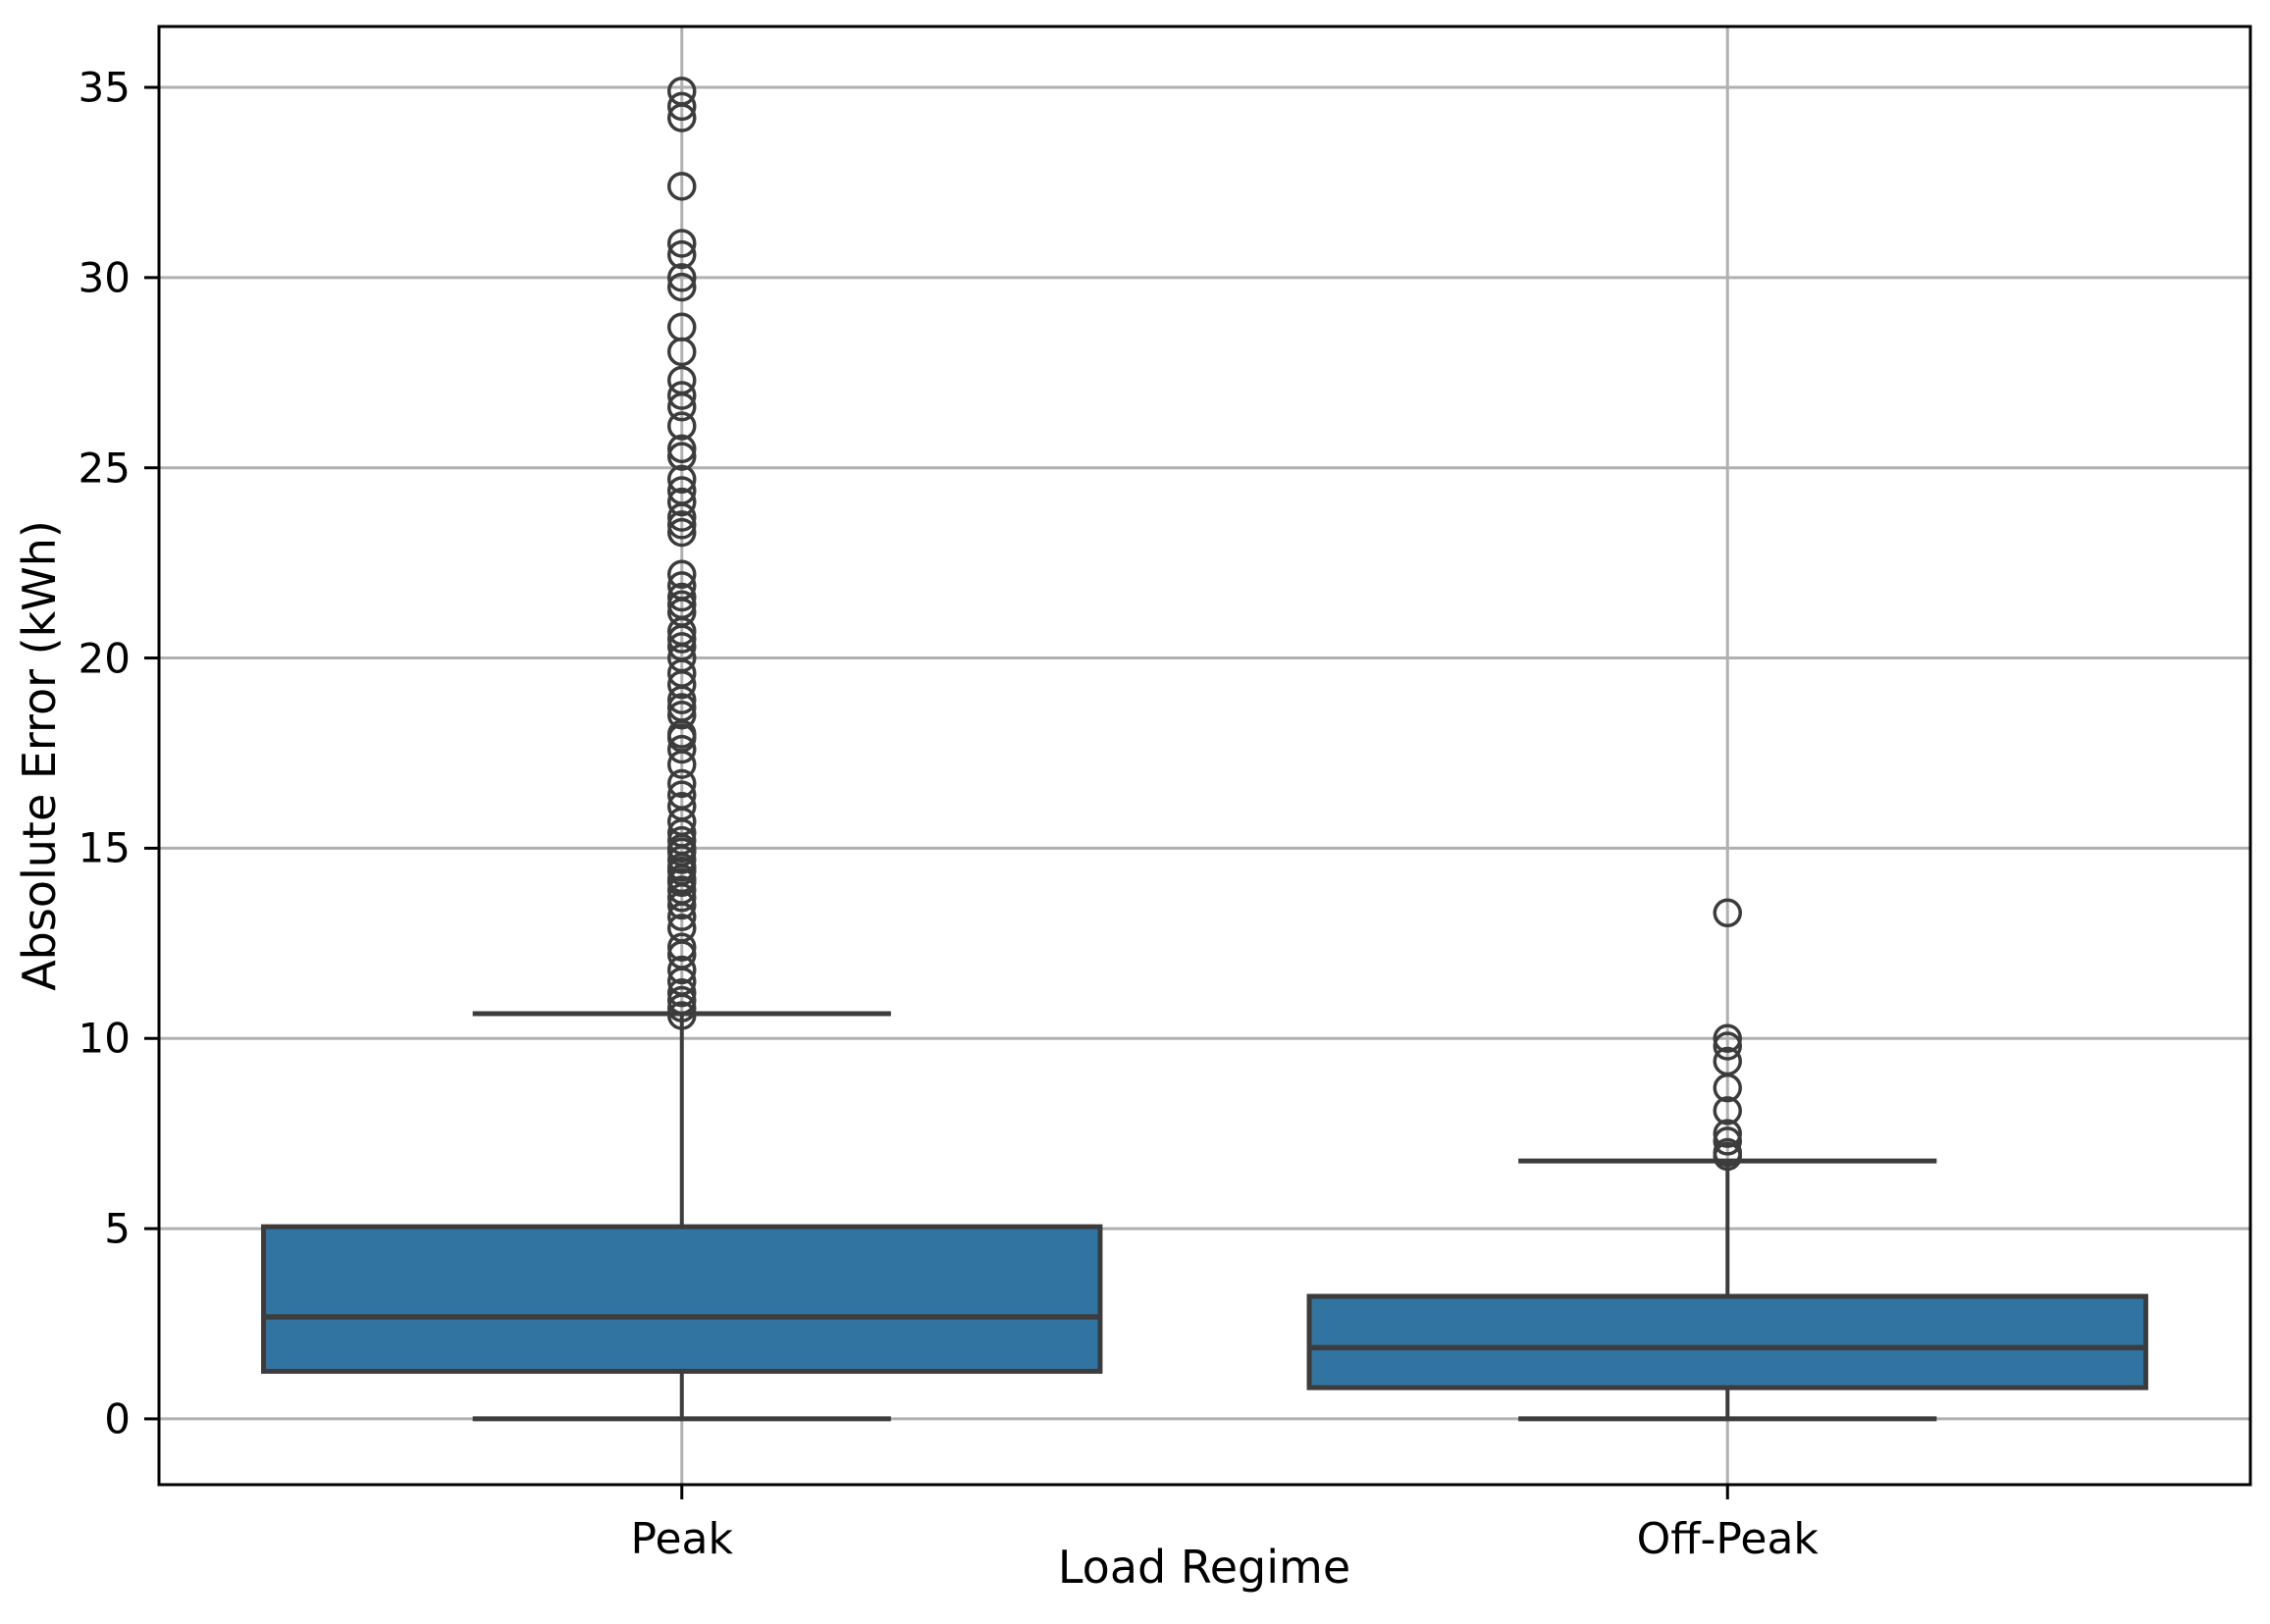 This screenshot has height=1624, width=2270. Describe the element at coordinates (117, 1228) in the screenshot. I see `y-tick-label: 5` at that location.